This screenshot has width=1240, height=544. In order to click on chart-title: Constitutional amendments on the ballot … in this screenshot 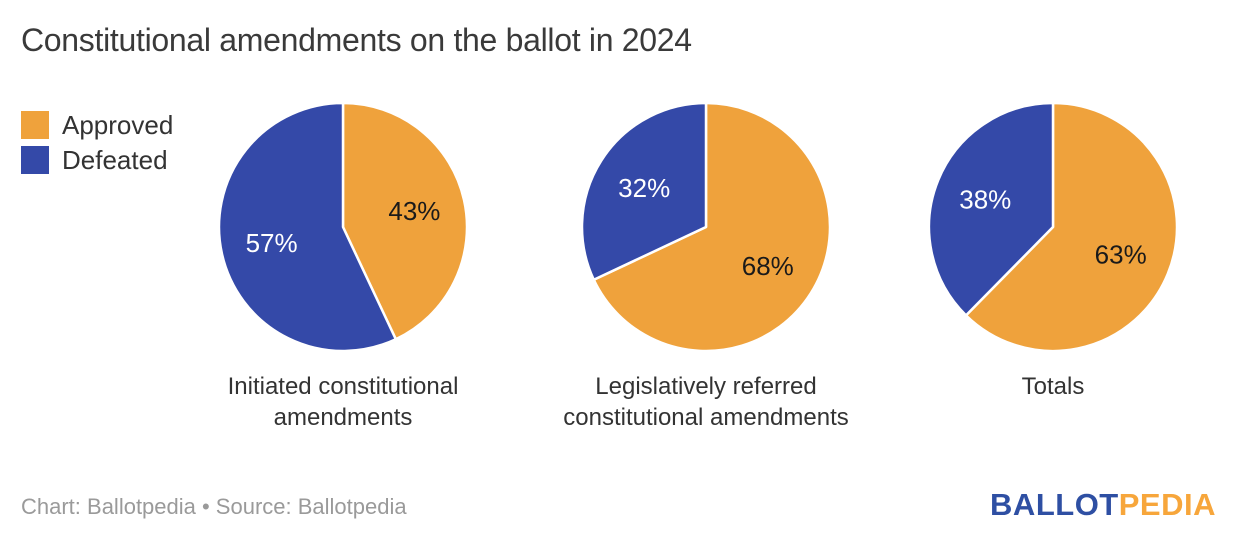, I will do `click(356, 40)`.